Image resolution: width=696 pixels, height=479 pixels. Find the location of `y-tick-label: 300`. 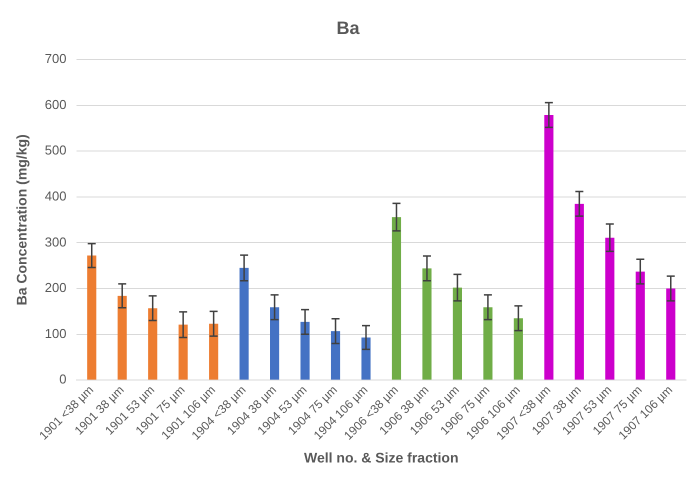

y-tick-label: 300 is located at coordinates (55, 242).